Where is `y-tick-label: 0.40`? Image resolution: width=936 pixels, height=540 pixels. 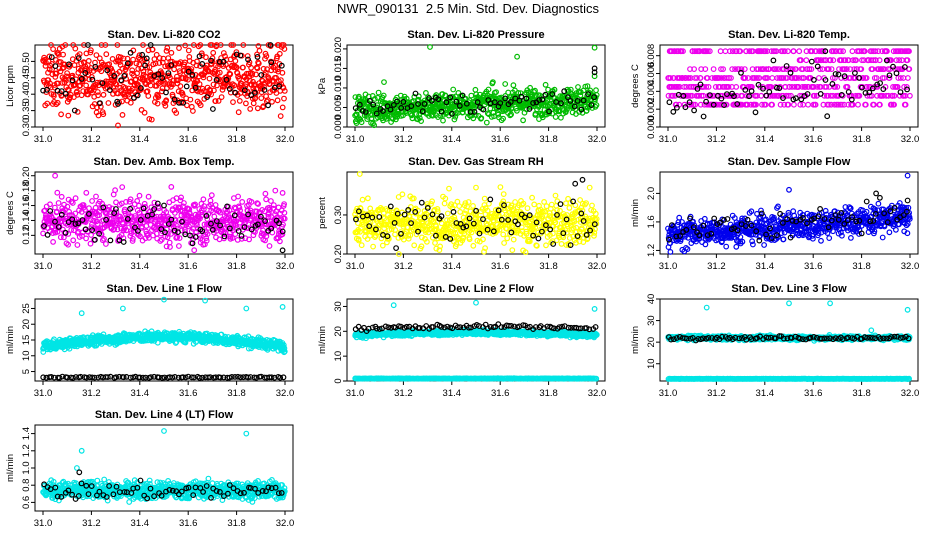 y-tick-label: 0.40 is located at coordinates (26, 94).